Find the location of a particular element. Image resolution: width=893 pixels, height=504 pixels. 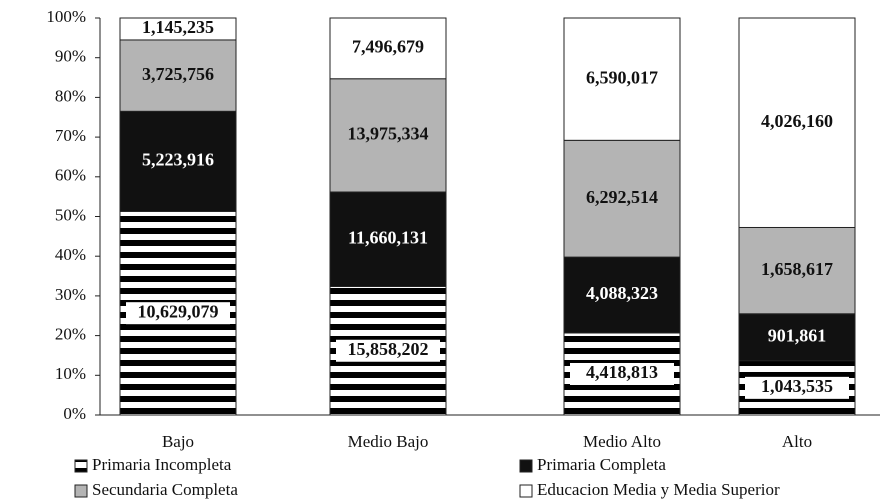

value-label: 6,590,017 is located at coordinates (622, 77).